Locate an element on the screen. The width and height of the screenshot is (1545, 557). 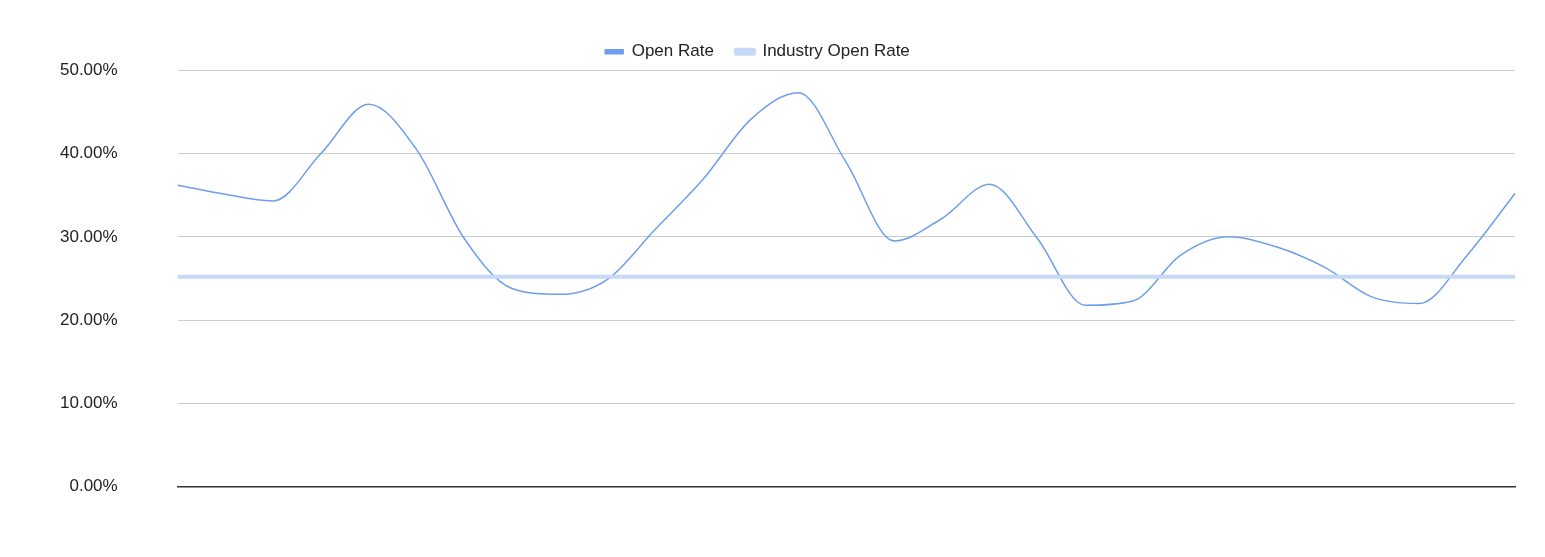
y-tick-label: 20.00% is located at coordinates (88, 319).